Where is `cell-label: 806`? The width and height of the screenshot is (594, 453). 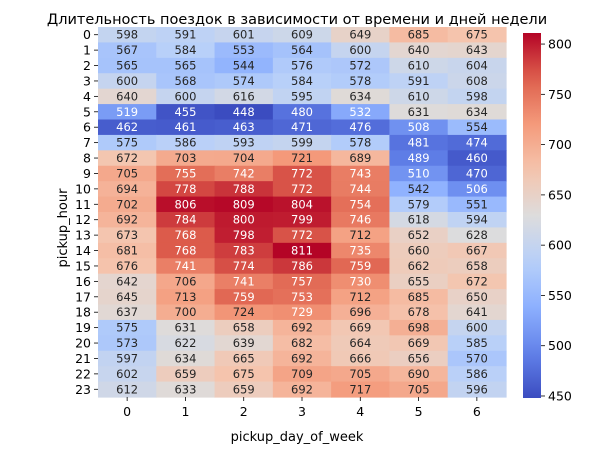
cell-label: 806 is located at coordinates (185, 204).